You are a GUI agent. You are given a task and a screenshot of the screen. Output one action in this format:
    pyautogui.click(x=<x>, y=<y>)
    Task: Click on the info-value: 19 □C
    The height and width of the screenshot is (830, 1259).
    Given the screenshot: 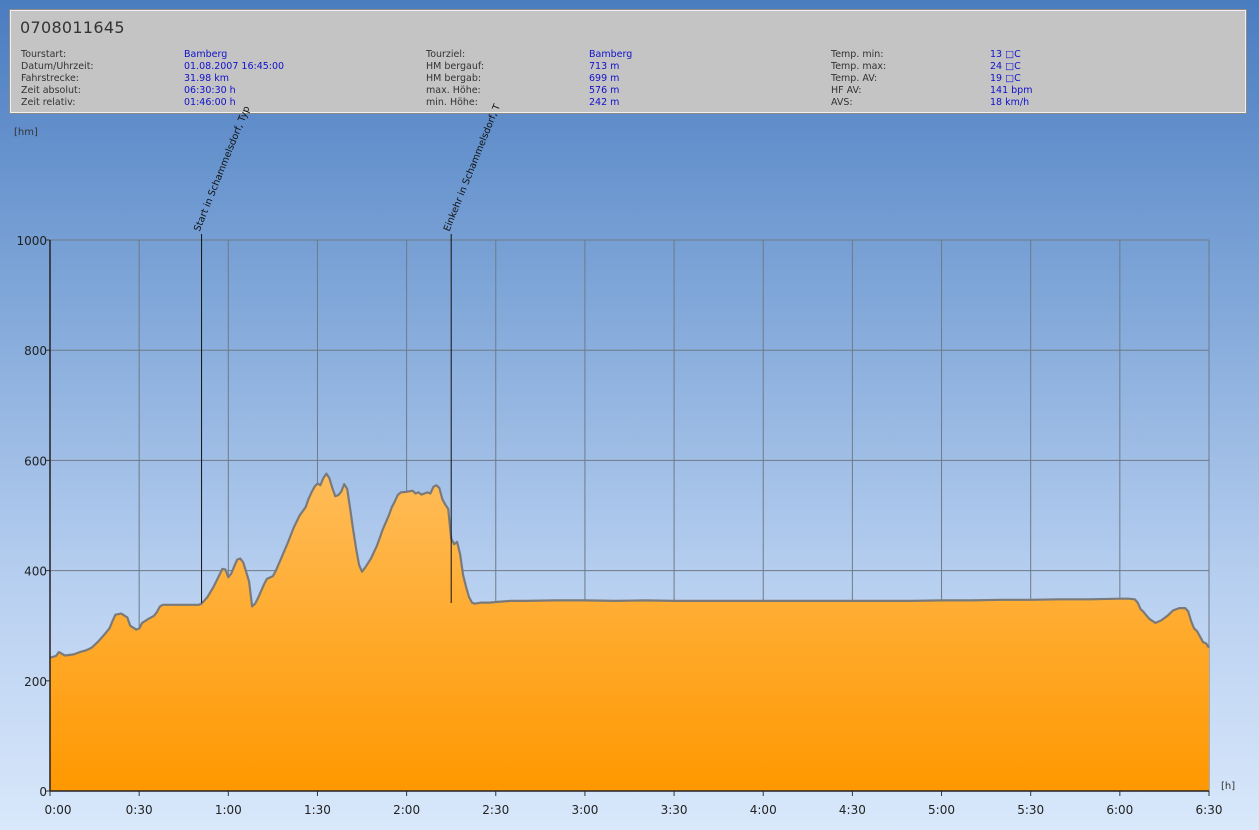 What is the action you would take?
    pyautogui.click(x=1005, y=78)
    